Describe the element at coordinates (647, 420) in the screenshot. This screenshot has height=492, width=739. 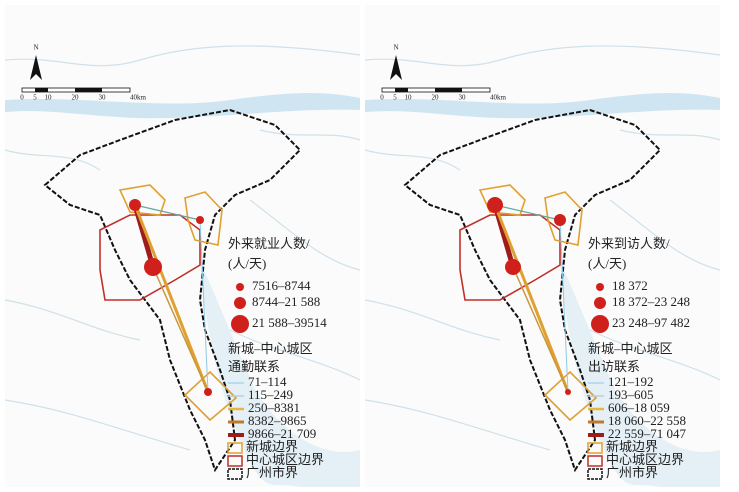
I see `legend-label: 18 060–22 558` at that location.